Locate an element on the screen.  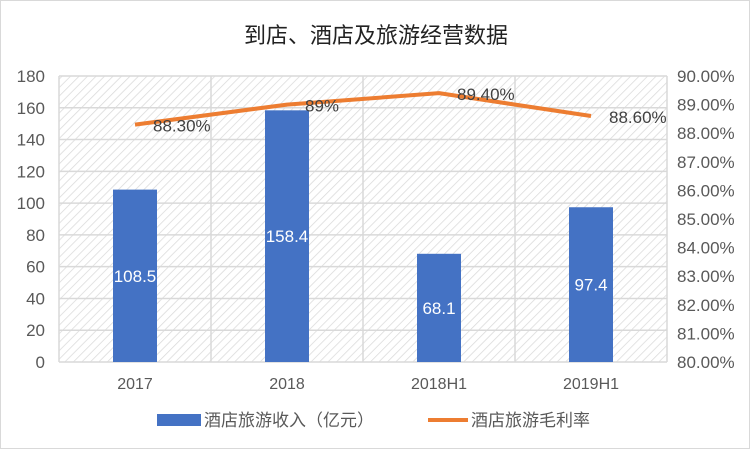
left-tick-label: 100 is located at coordinates (31, 203).